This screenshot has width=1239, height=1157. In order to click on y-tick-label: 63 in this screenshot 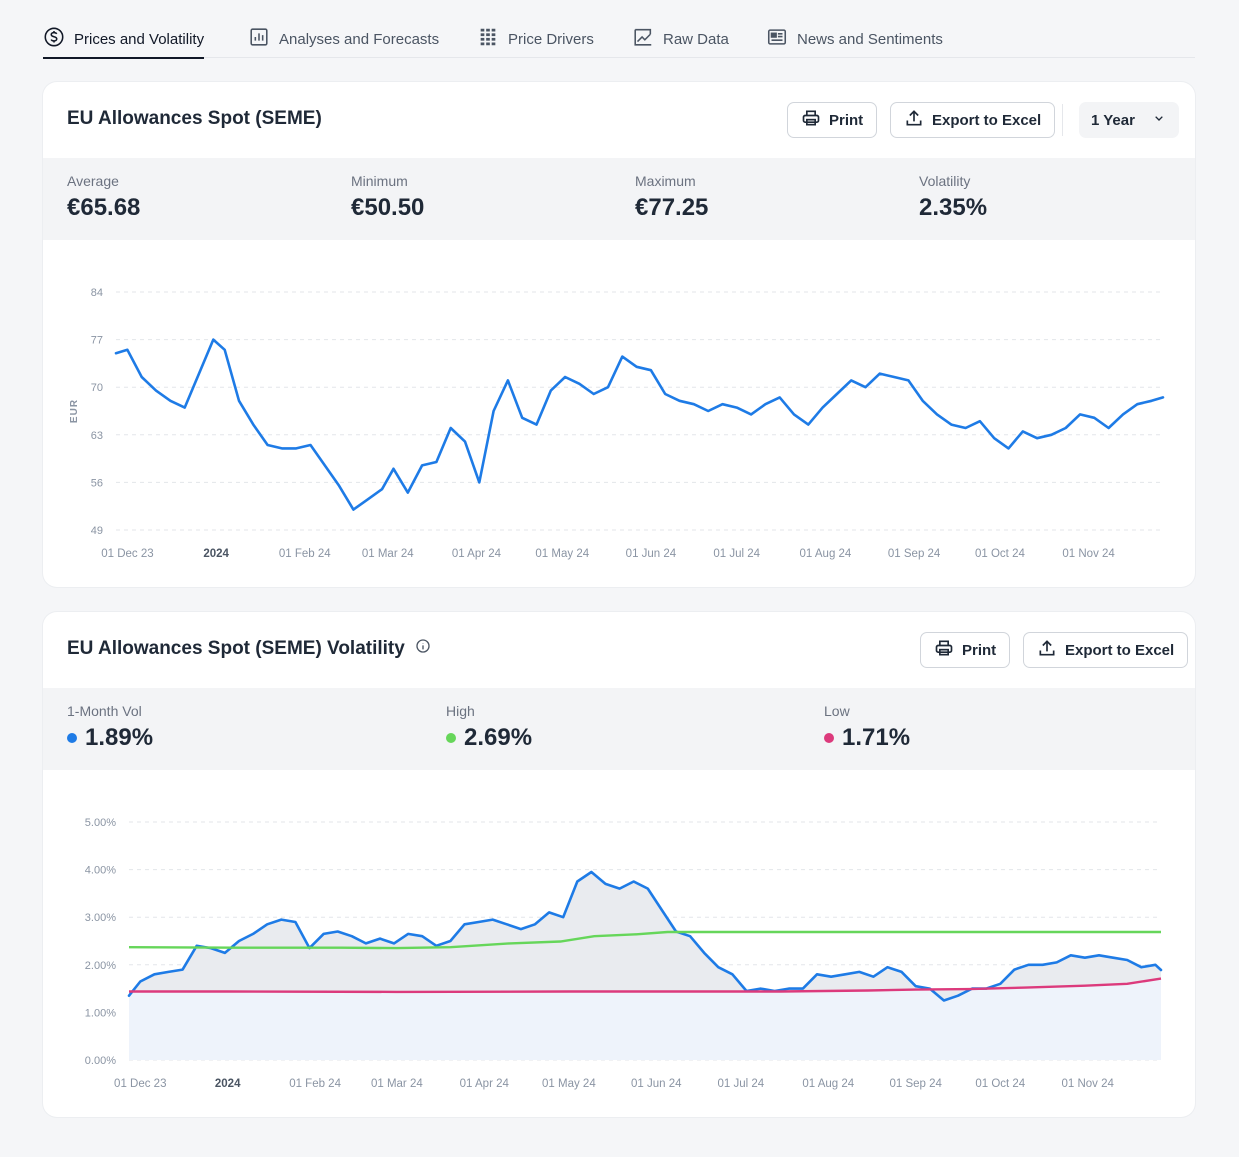, I will do `click(97, 436)`.